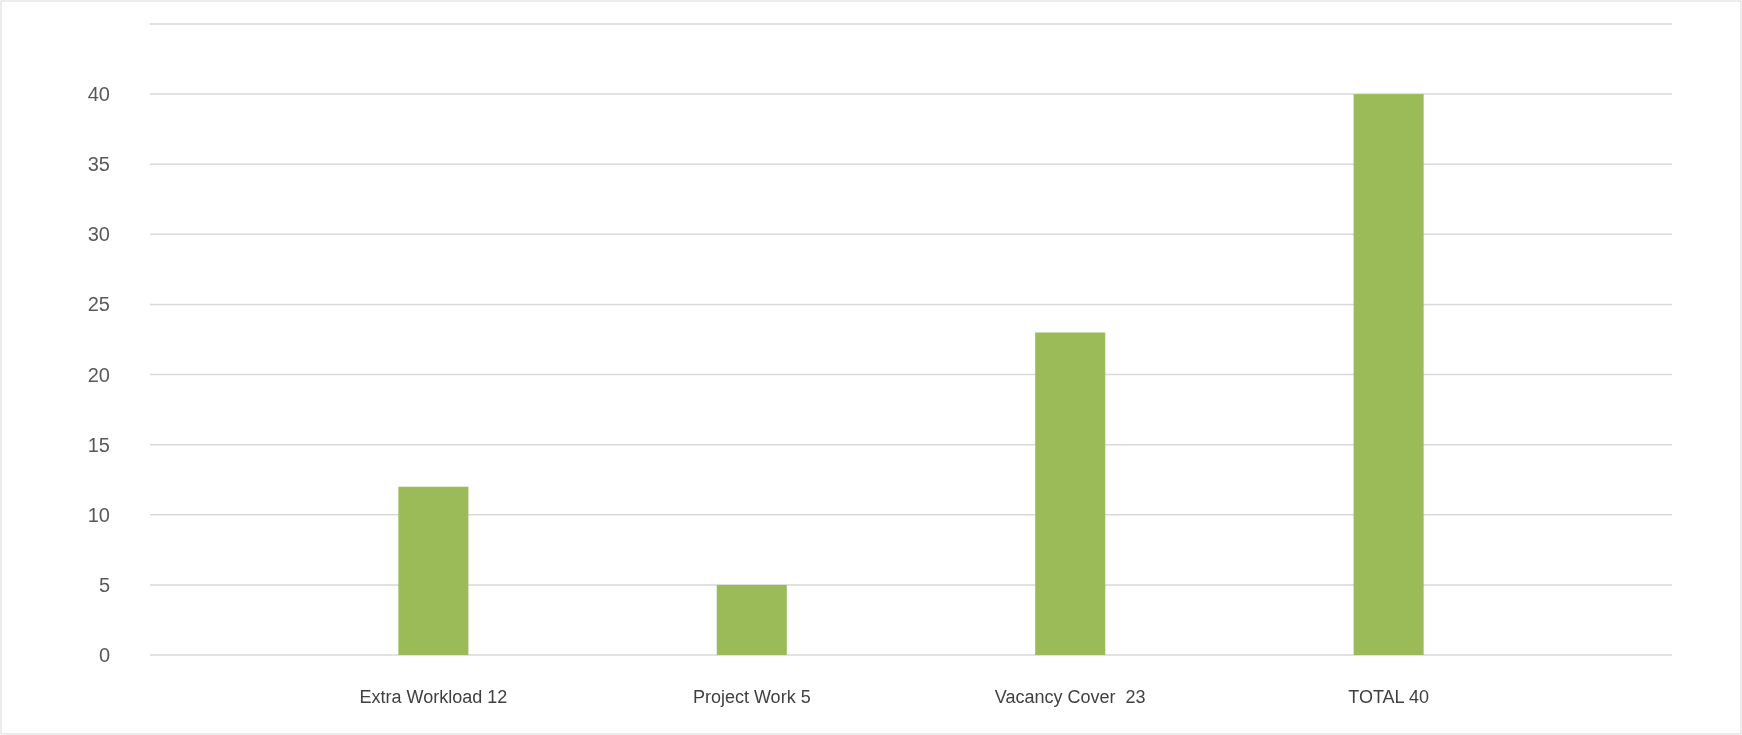  I want to click on y-tick-label: 30, so click(98, 234).